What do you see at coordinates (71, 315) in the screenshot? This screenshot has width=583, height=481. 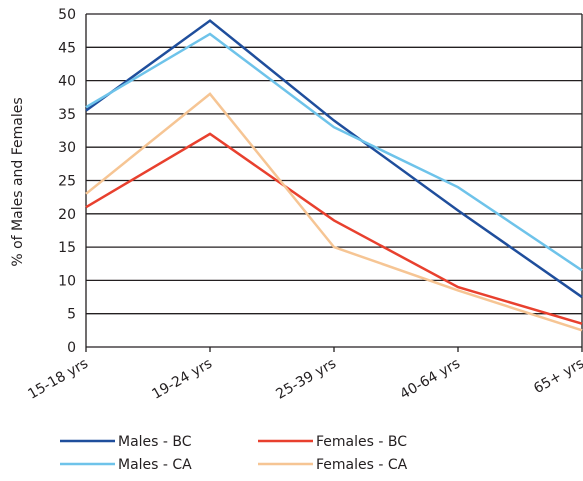 I see `y-tick-label: 5` at bounding box center [71, 315].